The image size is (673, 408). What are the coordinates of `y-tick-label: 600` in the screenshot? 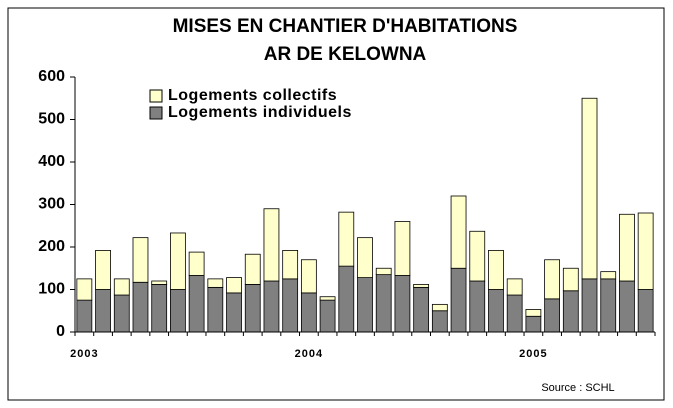 It's located at (51, 76).